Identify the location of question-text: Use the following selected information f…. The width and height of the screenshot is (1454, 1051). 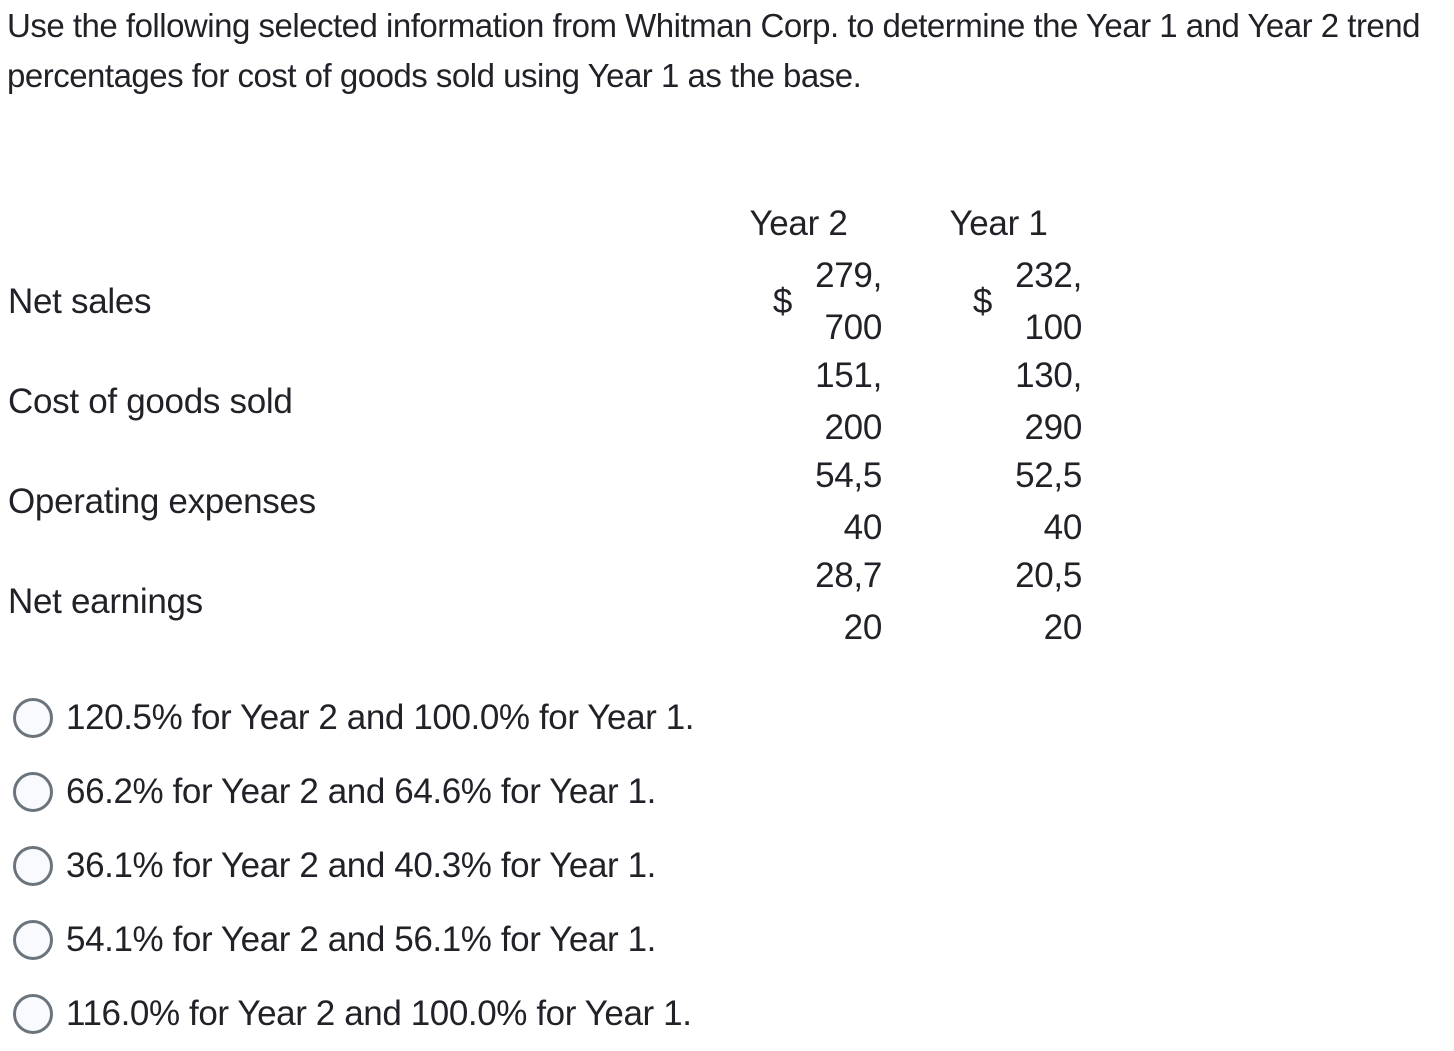
(714, 50).